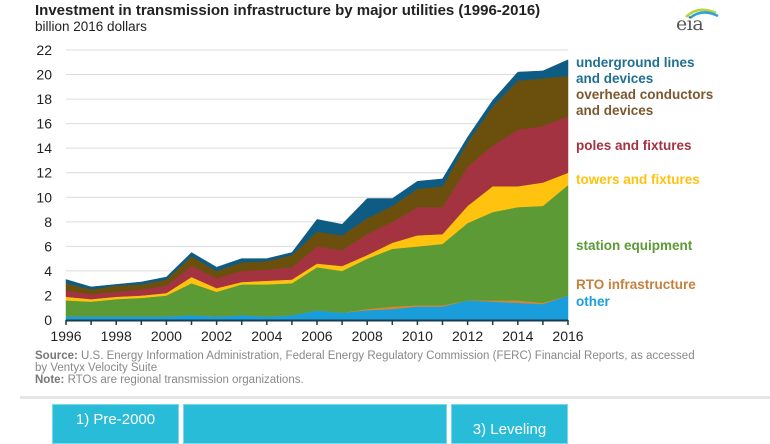 This screenshot has width=770, height=444. I want to click on tab-pre-2000: 1) Pre-2000, so click(115, 424).